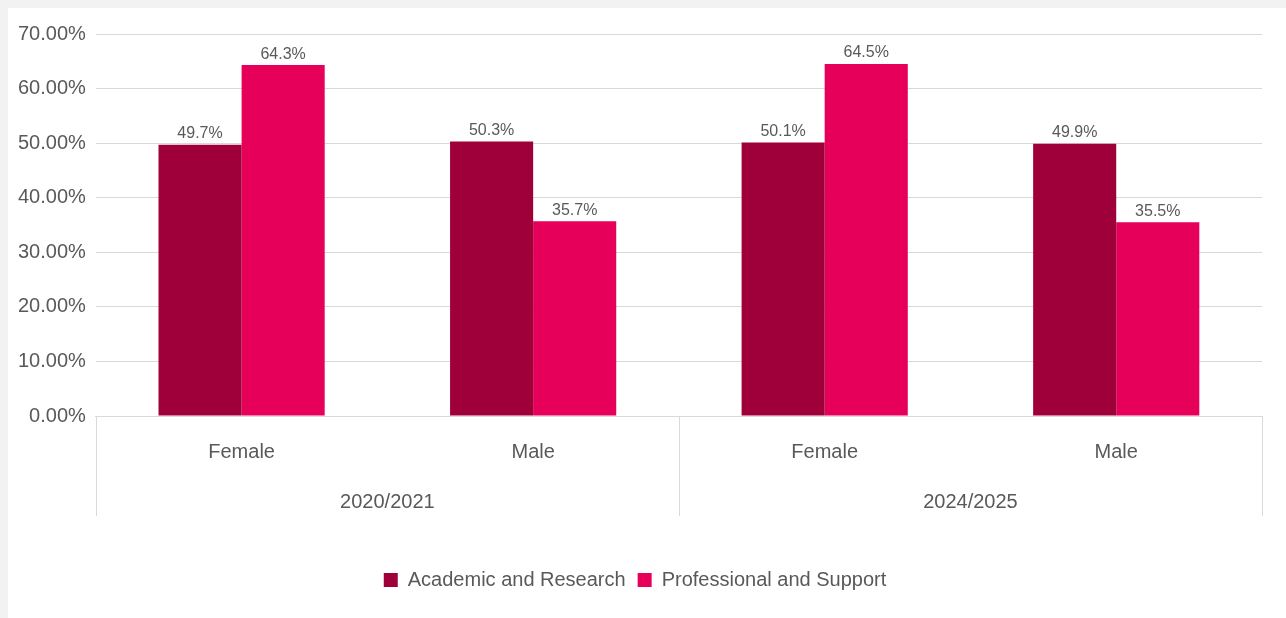  What do you see at coordinates (52, 32) in the screenshot?
I see `y-tick-label: 70.00%` at bounding box center [52, 32].